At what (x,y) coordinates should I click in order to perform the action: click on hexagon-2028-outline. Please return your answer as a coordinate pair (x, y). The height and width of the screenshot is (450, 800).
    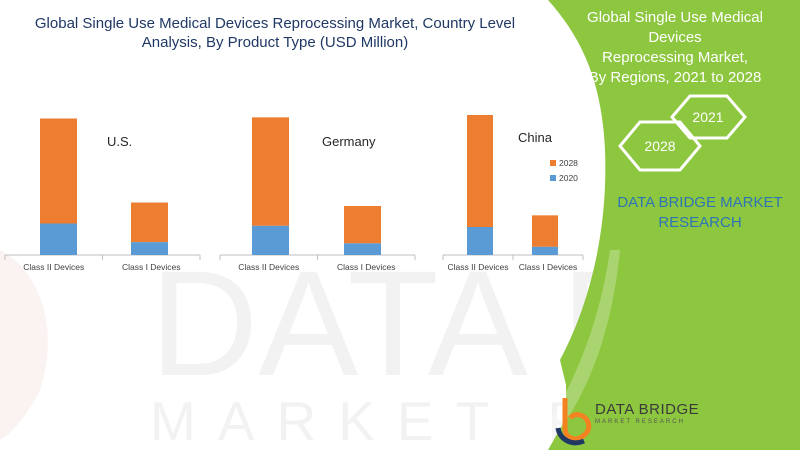
    Looking at the image, I should click on (660, 146).